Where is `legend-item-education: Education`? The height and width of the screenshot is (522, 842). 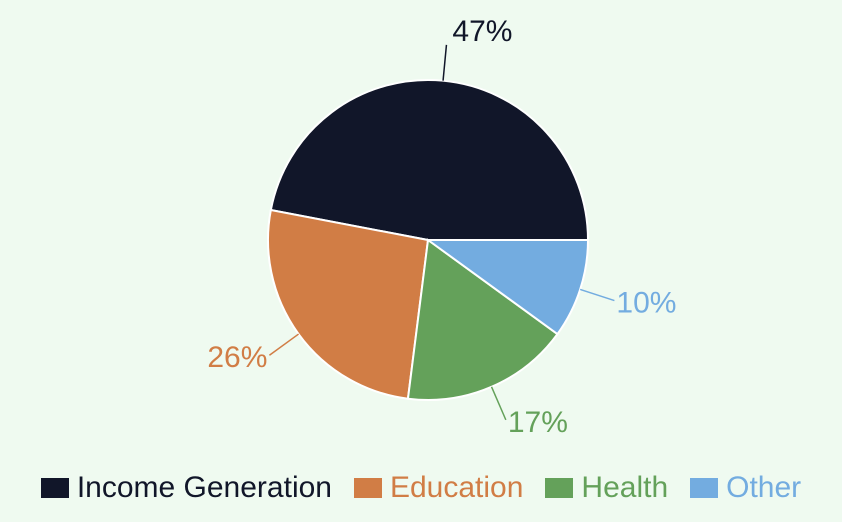 legend-item-education: Education is located at coordinates (438, 488).